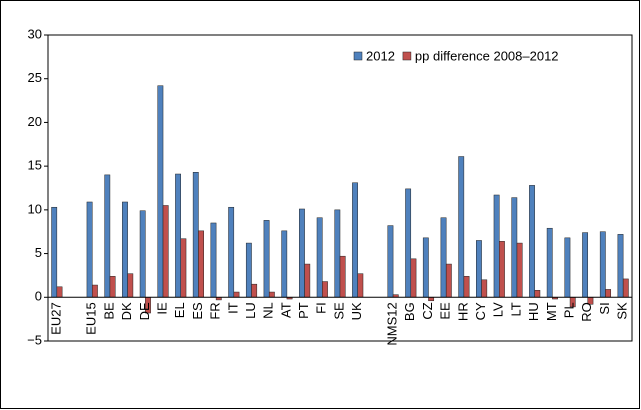 This screenshot has height=410, width=641. Describe the element at coordinates (445, 311) in the screenshot. I see `x-tick-label: EE` at that location.